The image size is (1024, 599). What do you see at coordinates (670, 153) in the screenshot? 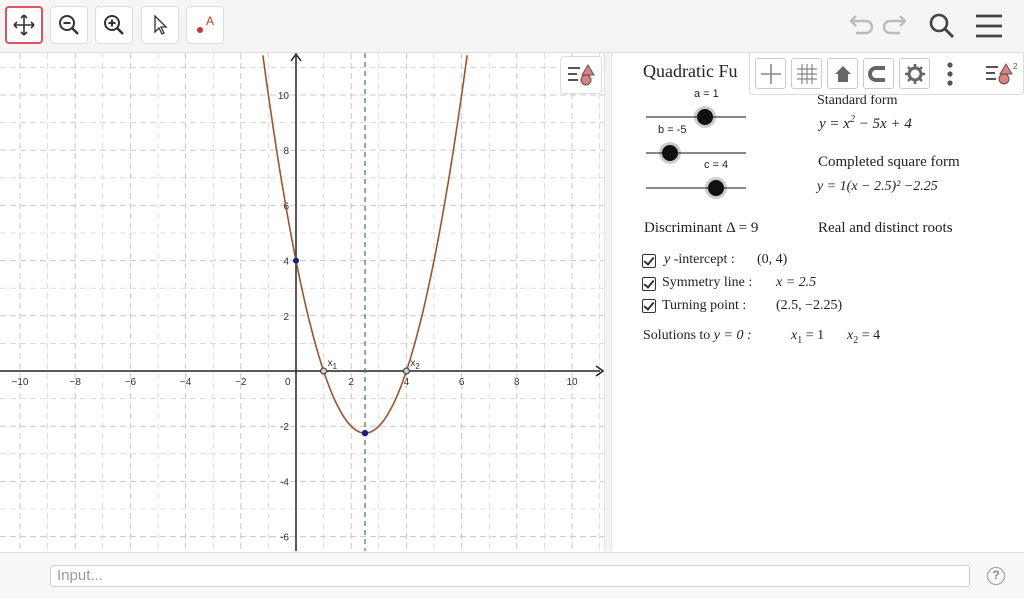
I see `slider-b-knob` at bounding box center [670, 153].